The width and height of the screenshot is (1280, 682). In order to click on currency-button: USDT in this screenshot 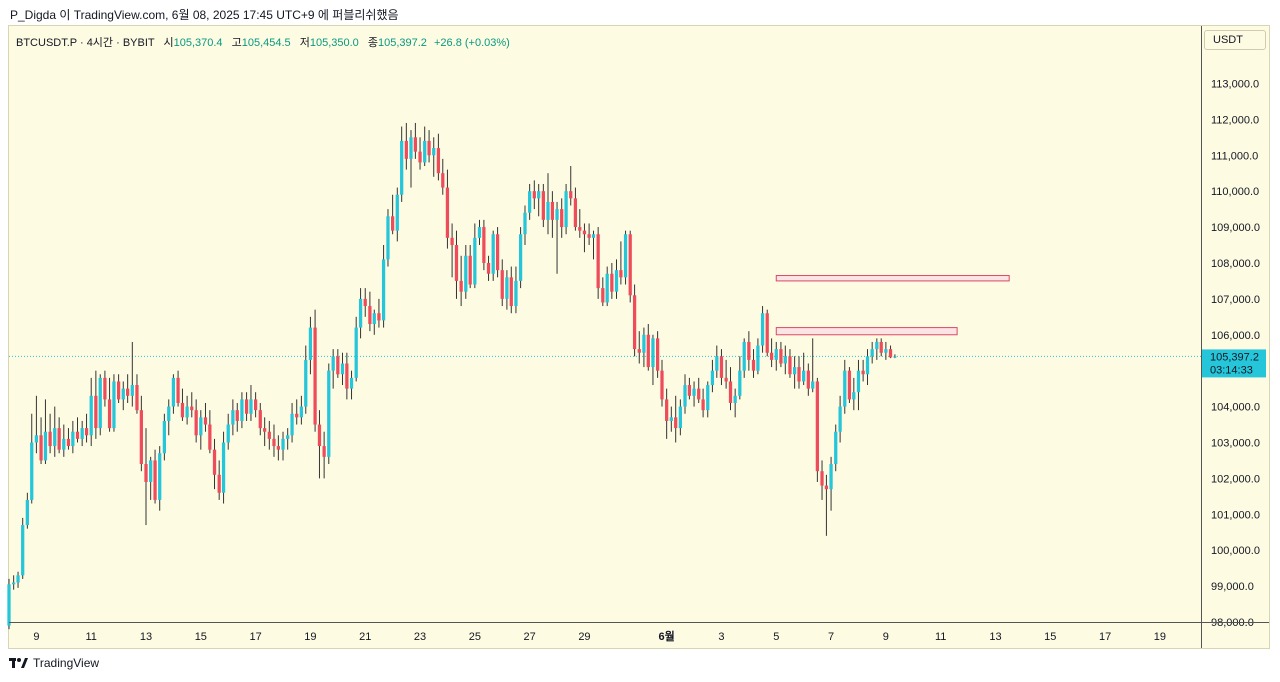, I will do `click(1235, 40)`.